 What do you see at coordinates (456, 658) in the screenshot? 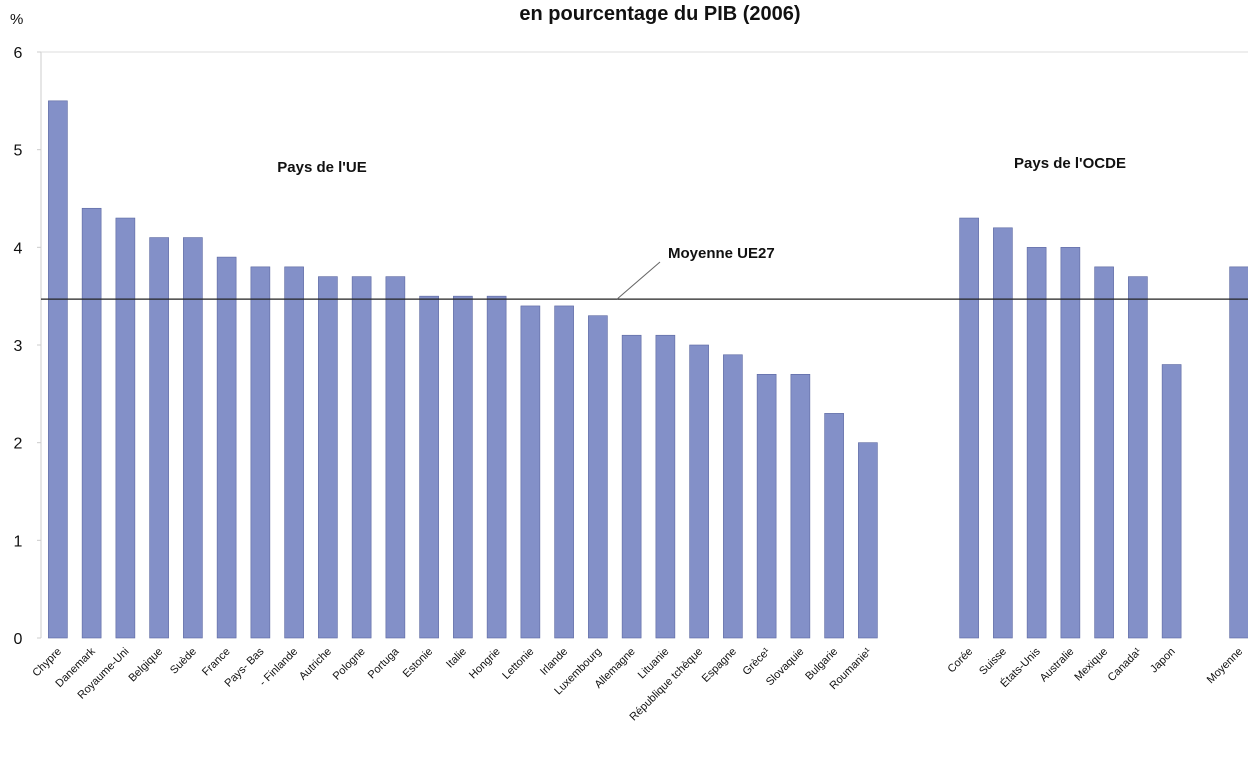
I see `x-tick-label: Italie` at bounding box center [456, 658].